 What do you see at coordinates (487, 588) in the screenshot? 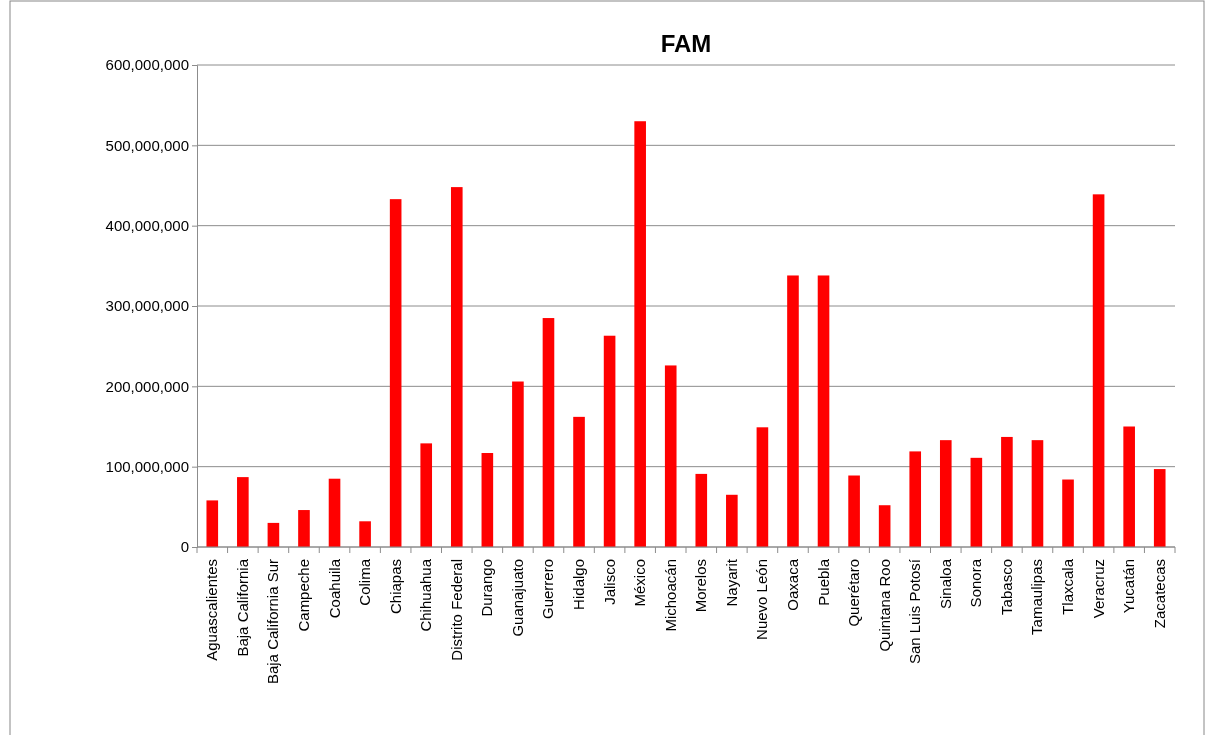
I see `x-tick-label: Durango` at bounding box center [487, 588].